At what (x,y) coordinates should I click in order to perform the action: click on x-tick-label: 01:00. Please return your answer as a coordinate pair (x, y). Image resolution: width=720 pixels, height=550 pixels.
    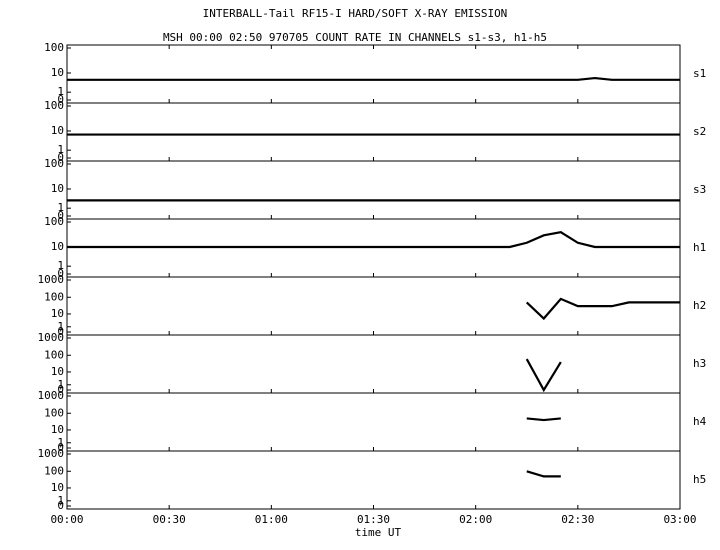
    Looking at the image, I should click on (271, 519).